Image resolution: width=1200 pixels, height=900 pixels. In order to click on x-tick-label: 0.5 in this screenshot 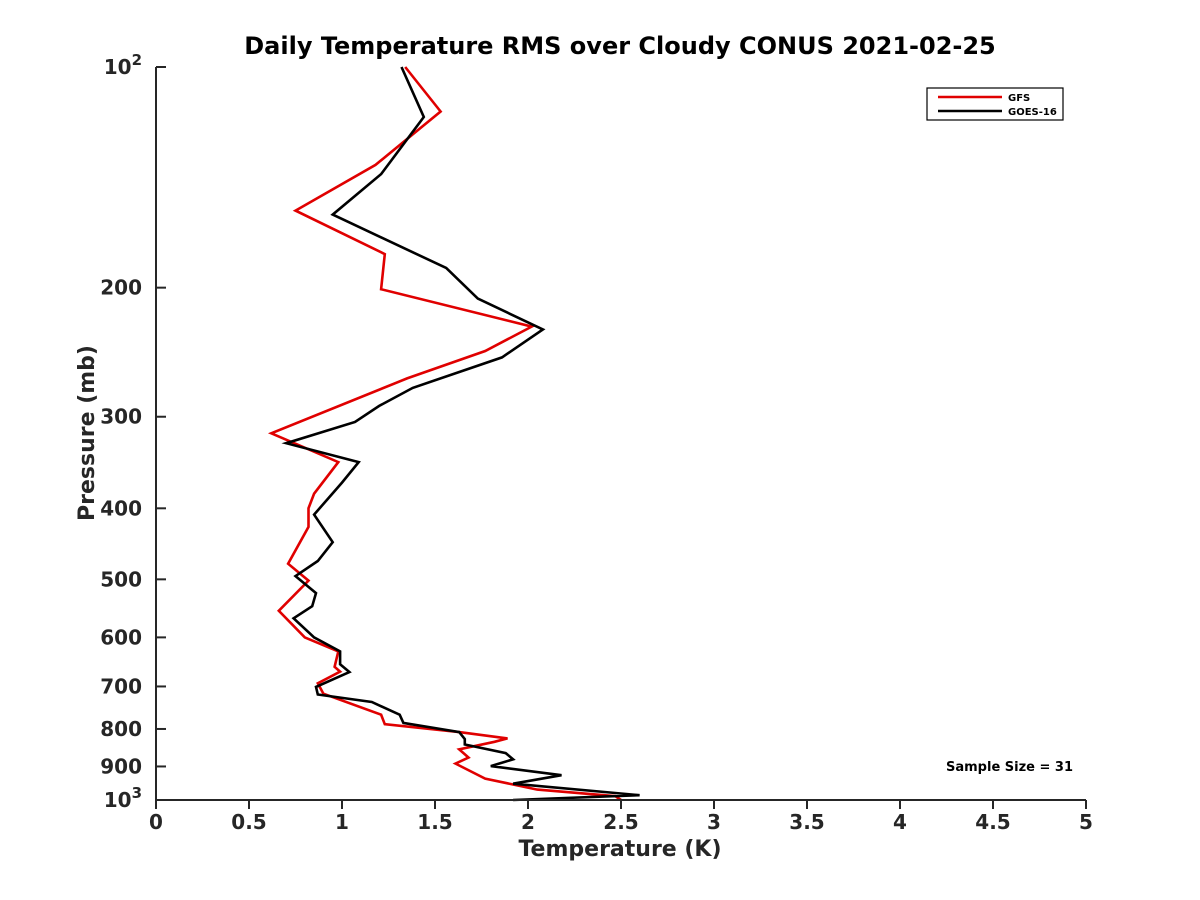, I will do `click(248, 822)`.